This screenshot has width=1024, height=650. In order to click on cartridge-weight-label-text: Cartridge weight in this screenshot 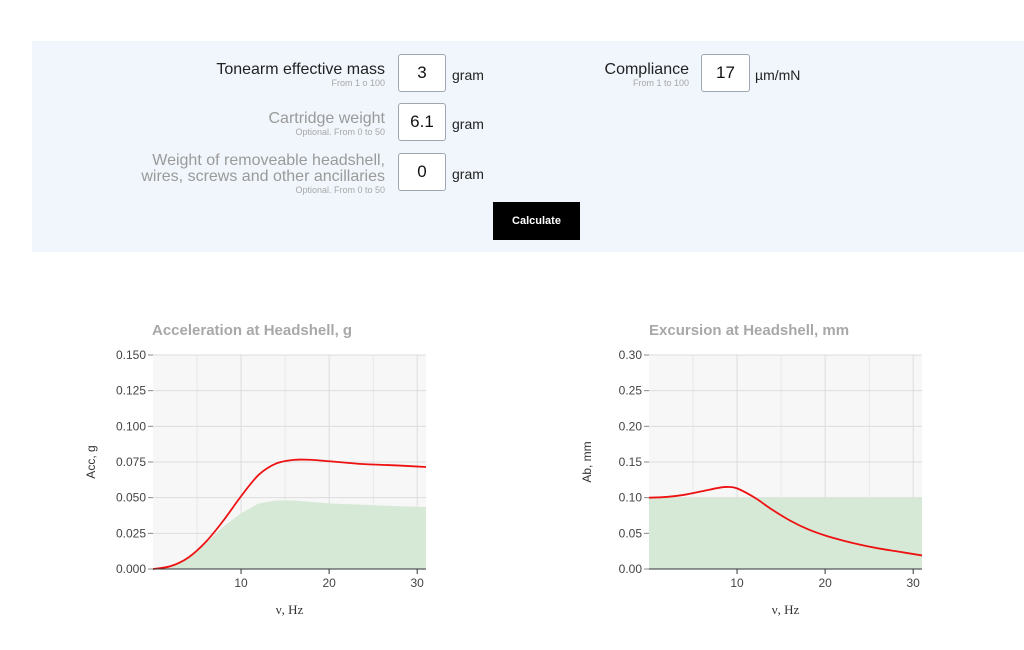, I will do `click(327, 118)`.